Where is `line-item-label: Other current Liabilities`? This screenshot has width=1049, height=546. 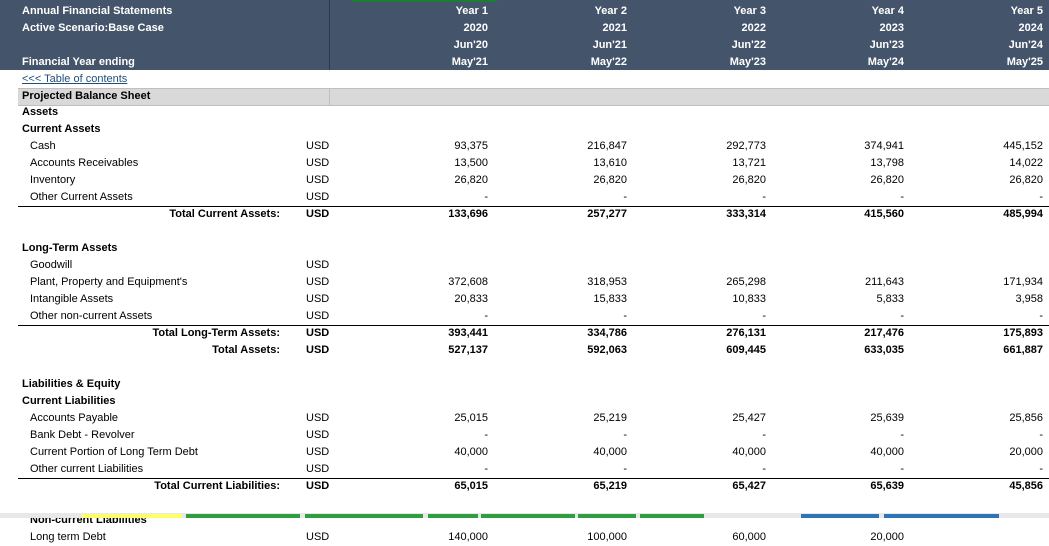 line-item-label: Other current Liabilities is located at coordinates (87, 469).